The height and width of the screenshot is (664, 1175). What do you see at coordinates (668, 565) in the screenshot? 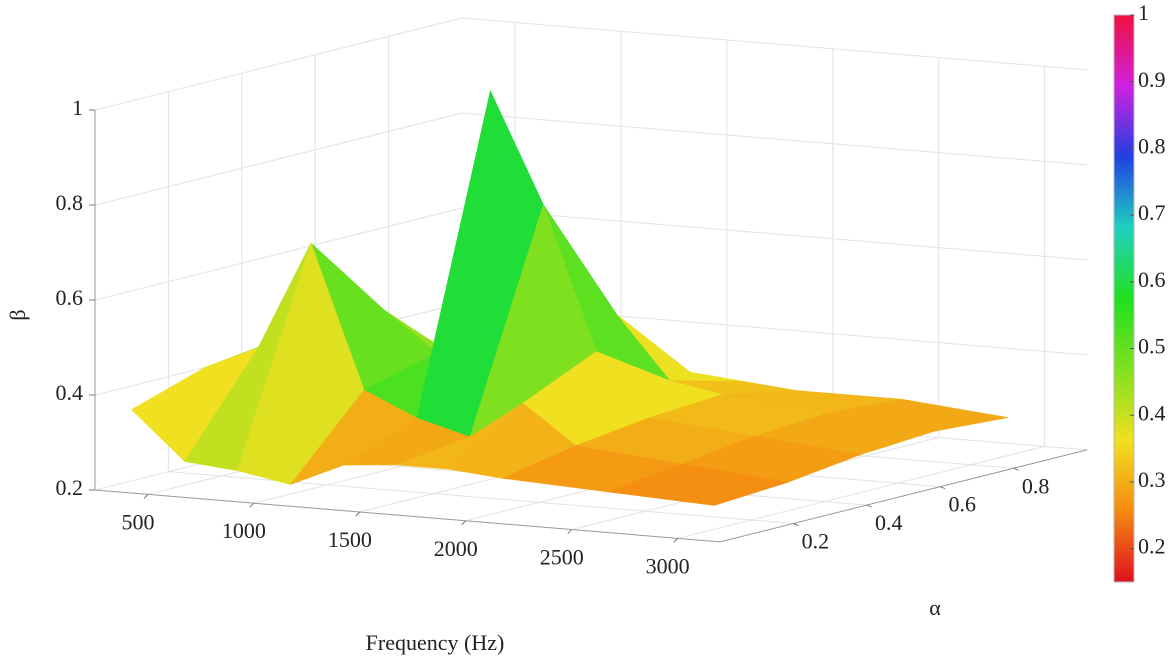
I see `x-tick-label: 3000` at bounding box center [668, 565].